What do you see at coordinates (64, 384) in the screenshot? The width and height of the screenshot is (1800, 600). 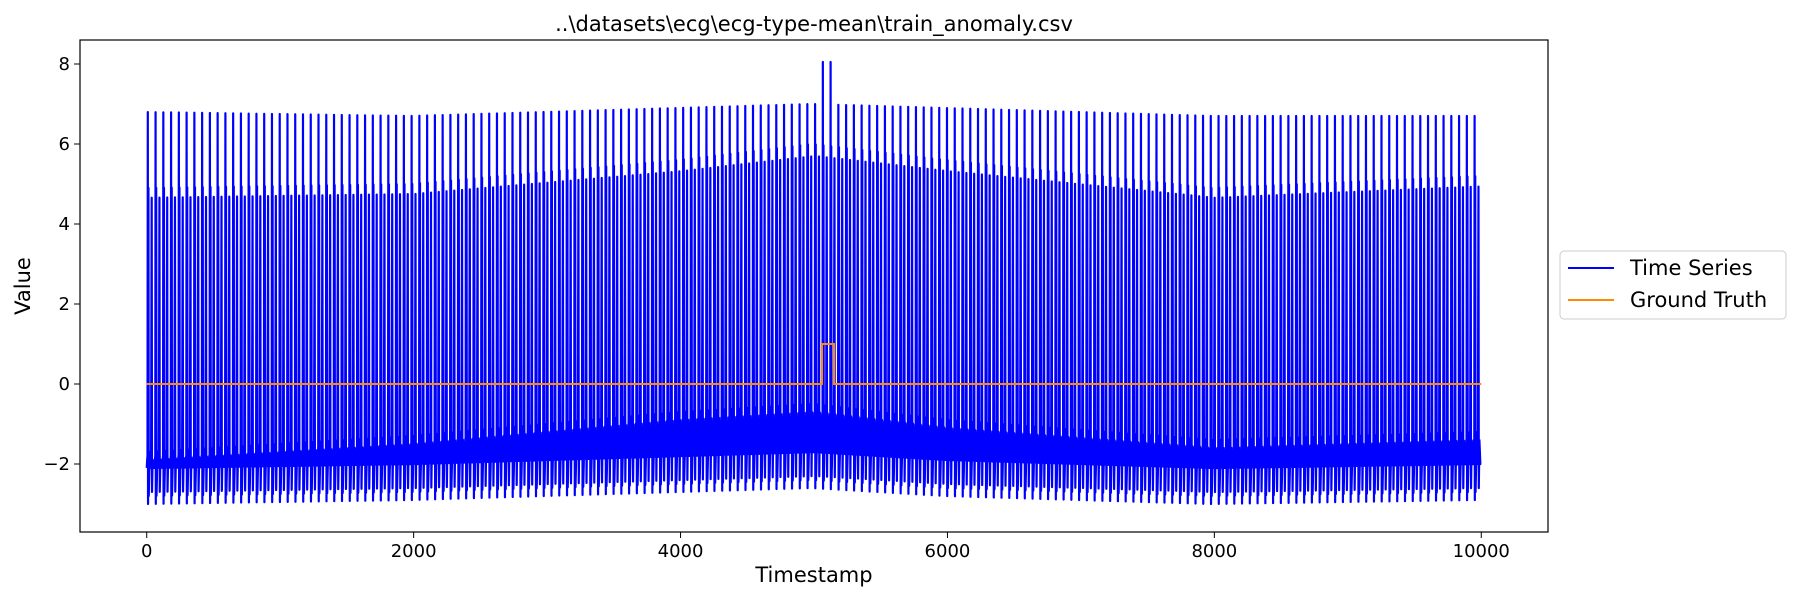 I see `y-tick-label: 0` at bounding box center [64, 384].